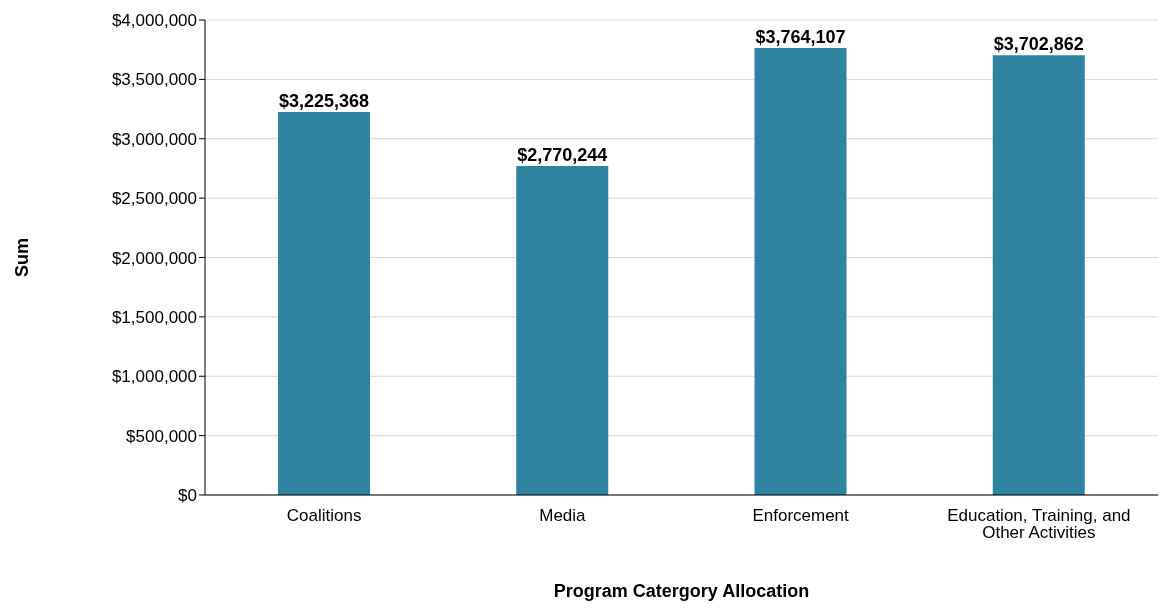 The height and width of the screenshot is (613, 1167). I want to click on x-tick-label: Enforcement, so click(801, 516).